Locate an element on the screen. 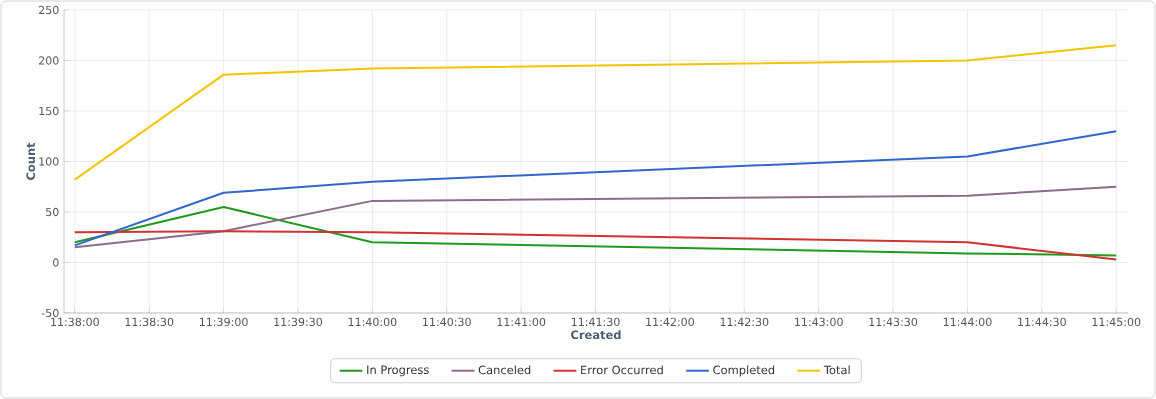 The image size is (1156, 399). y-tick-label: -50 is located at coordinates (50, 313).